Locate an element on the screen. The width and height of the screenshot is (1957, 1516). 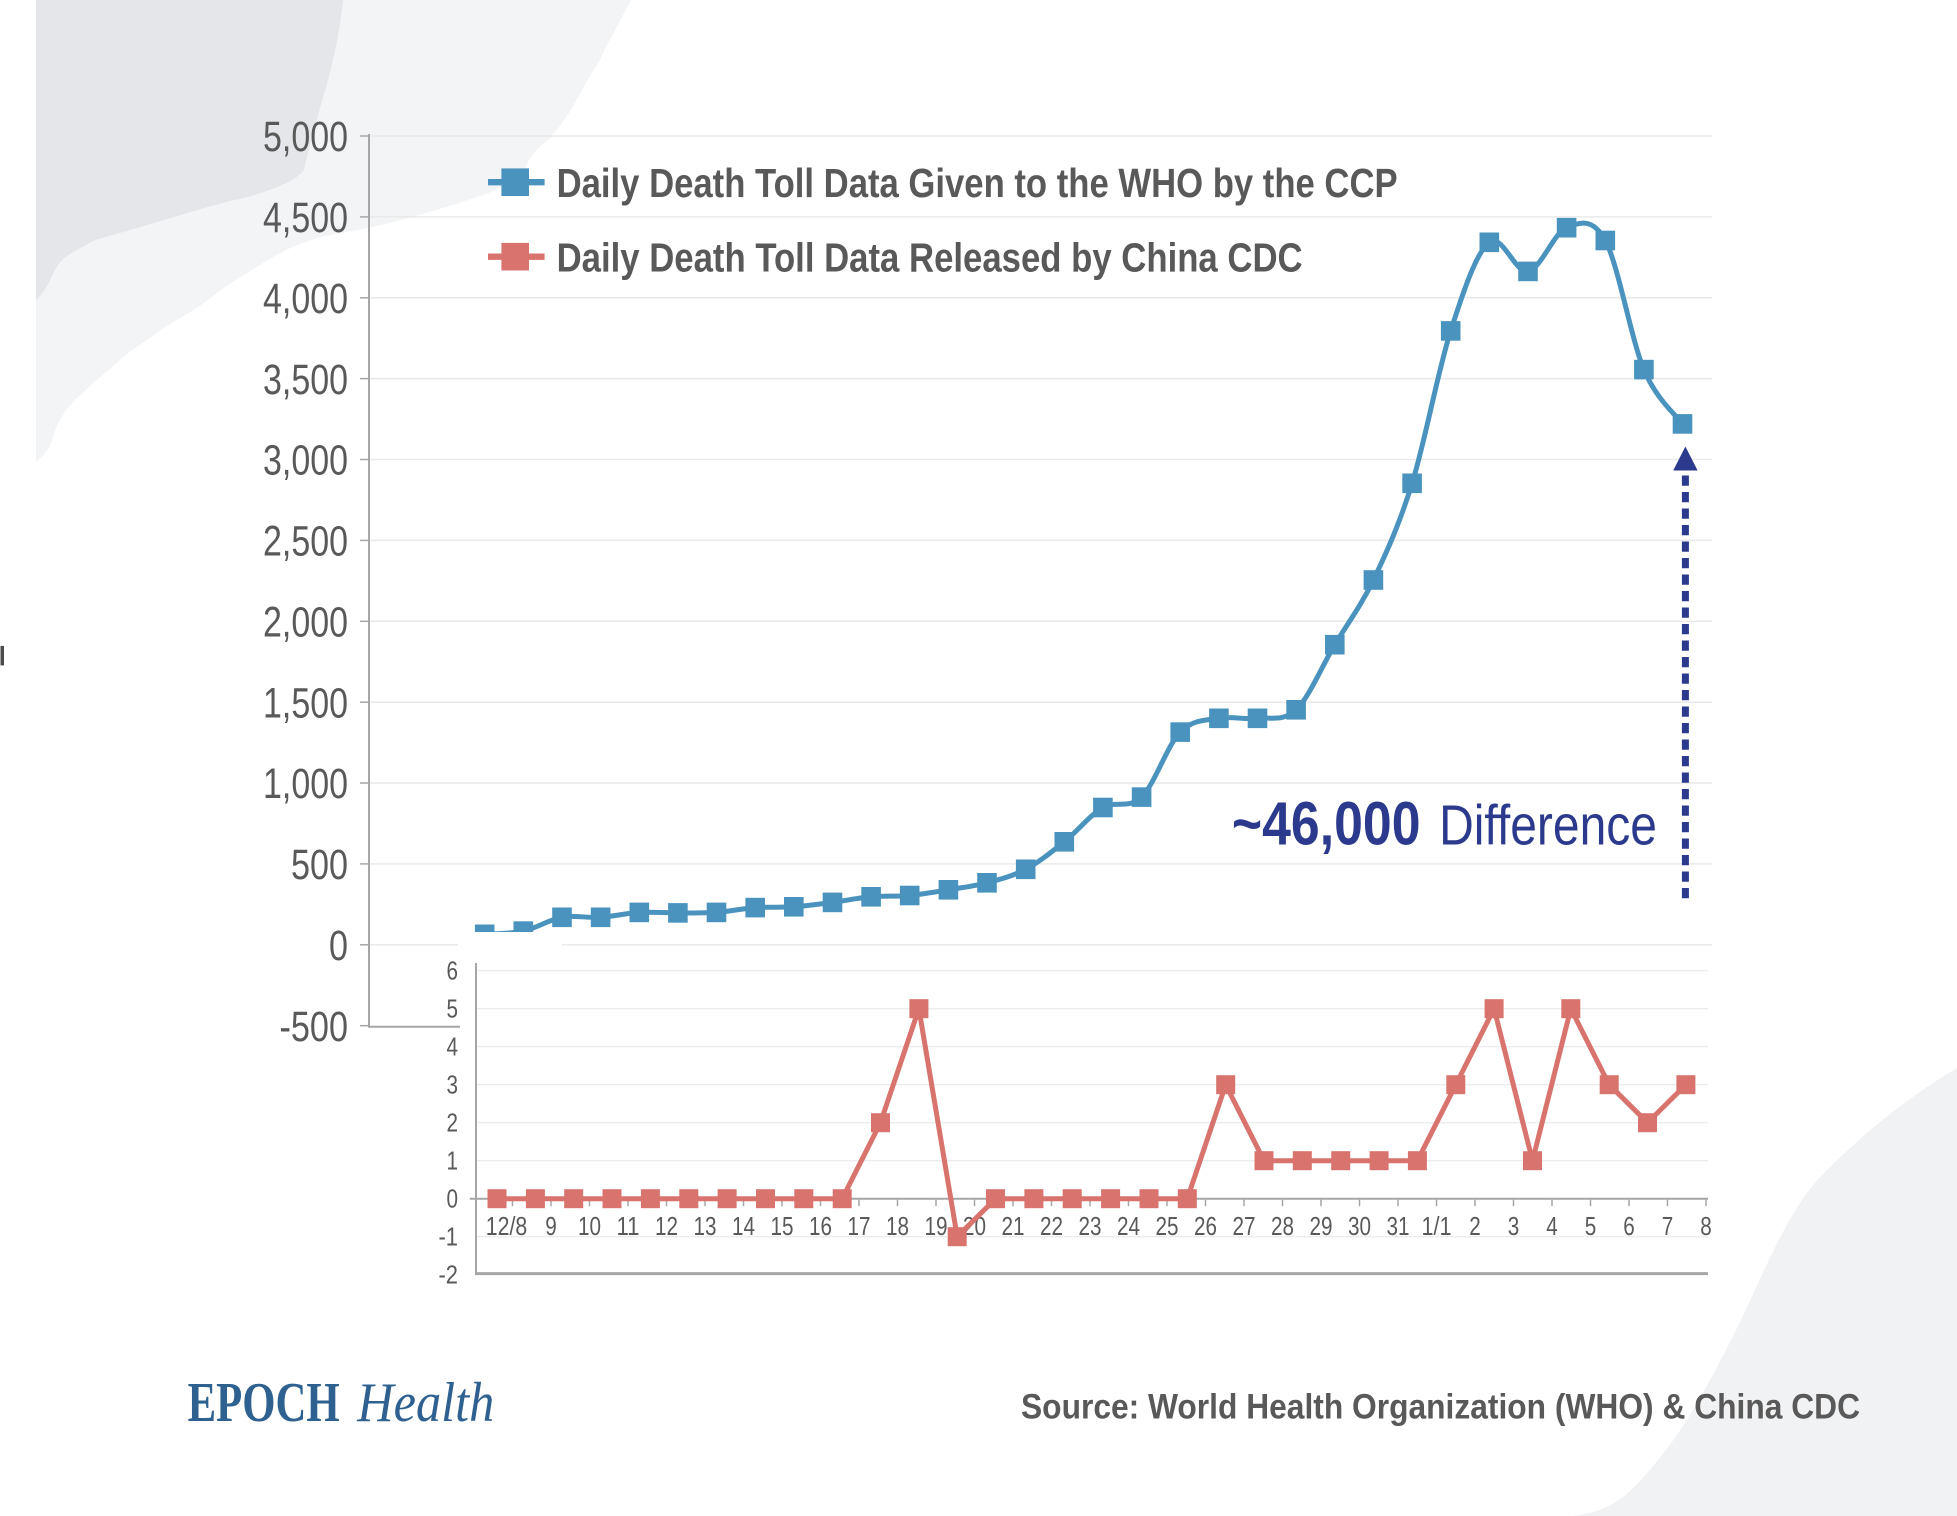
svg-text: 19 is located at coordinates (936, 1226).